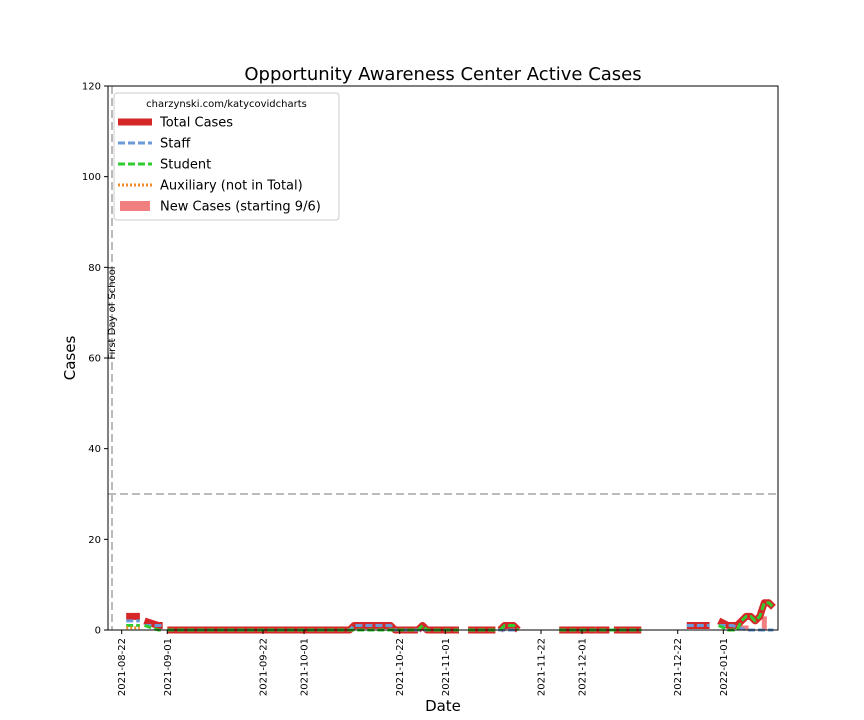  Describe the element at coordinates (94, 359) in the screenshot. I see `y-tick-label: 60` at that location.